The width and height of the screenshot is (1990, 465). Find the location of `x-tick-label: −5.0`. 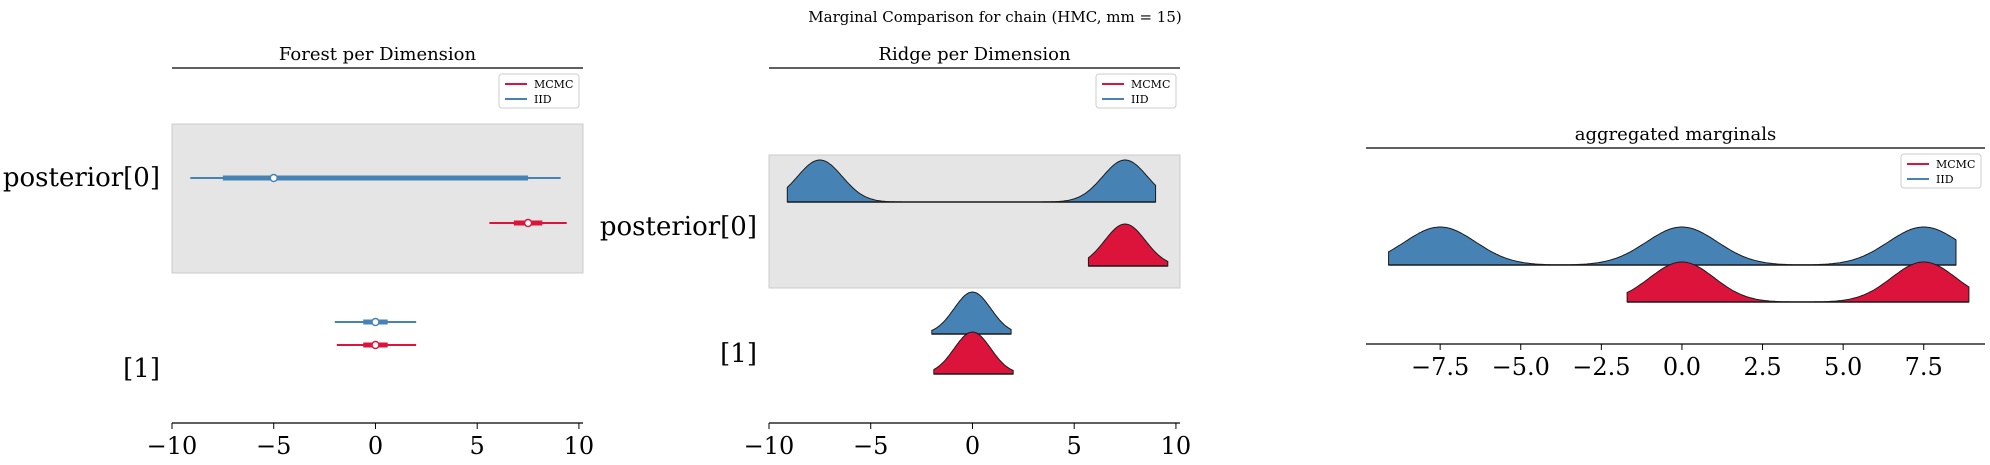

x-tick-label: −5.0 is located at coordinates (1521, 367).